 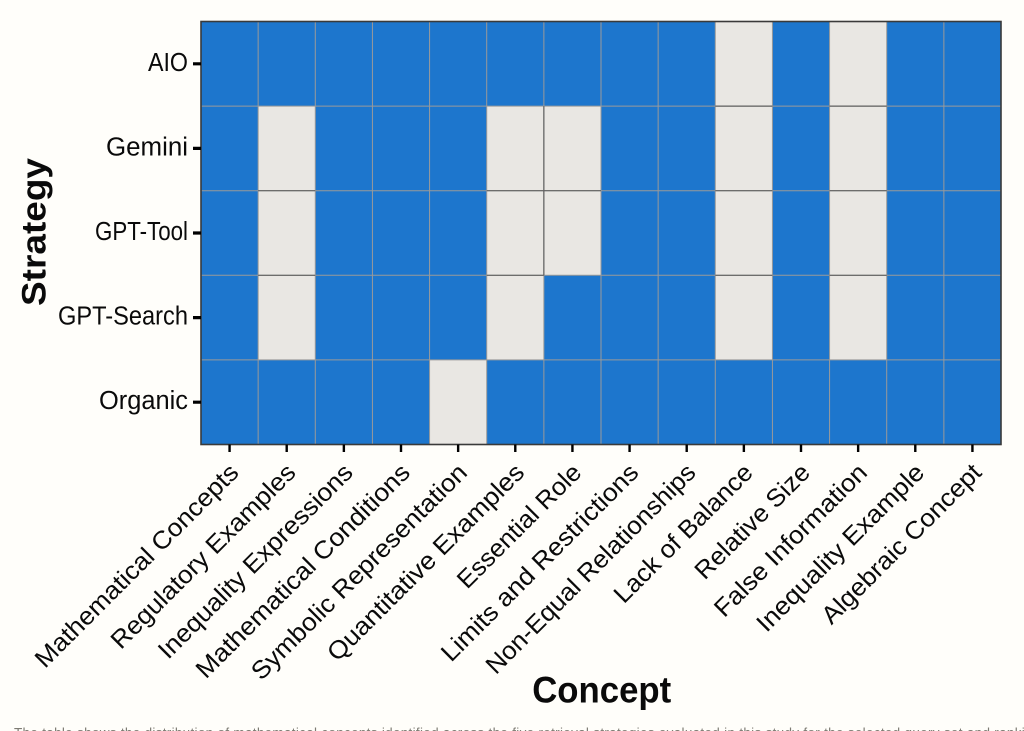 What do you see at coordinates (123, 317) in the screenshot?
I see `svg-text: GPT-Search` at bounding box center [123, 317].